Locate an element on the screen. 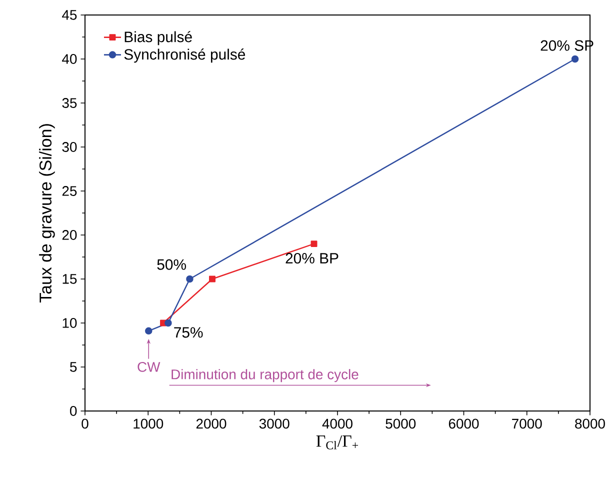 The image size is (615, 491). y-tick-label: 25 is located at coordinates (69, 191).